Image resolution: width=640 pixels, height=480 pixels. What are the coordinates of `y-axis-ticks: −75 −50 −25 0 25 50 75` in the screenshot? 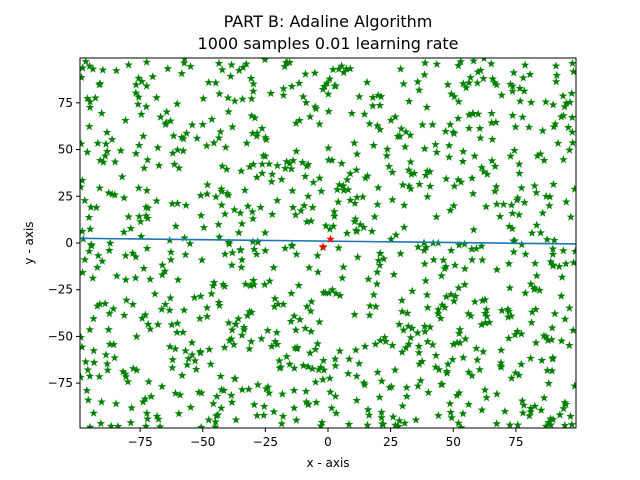 It's located at (64, 243).